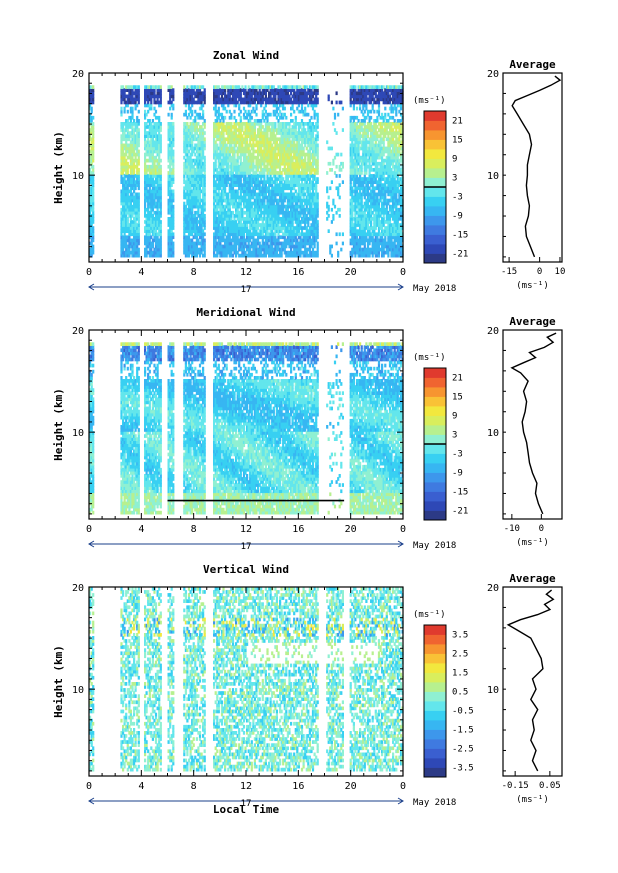 Image resolution: width=618 pixels, height=873 pixels. Describe the element at coordinates (550, 786) in the screenshot. I see `average-x-tick-label: 0.05` at that location.